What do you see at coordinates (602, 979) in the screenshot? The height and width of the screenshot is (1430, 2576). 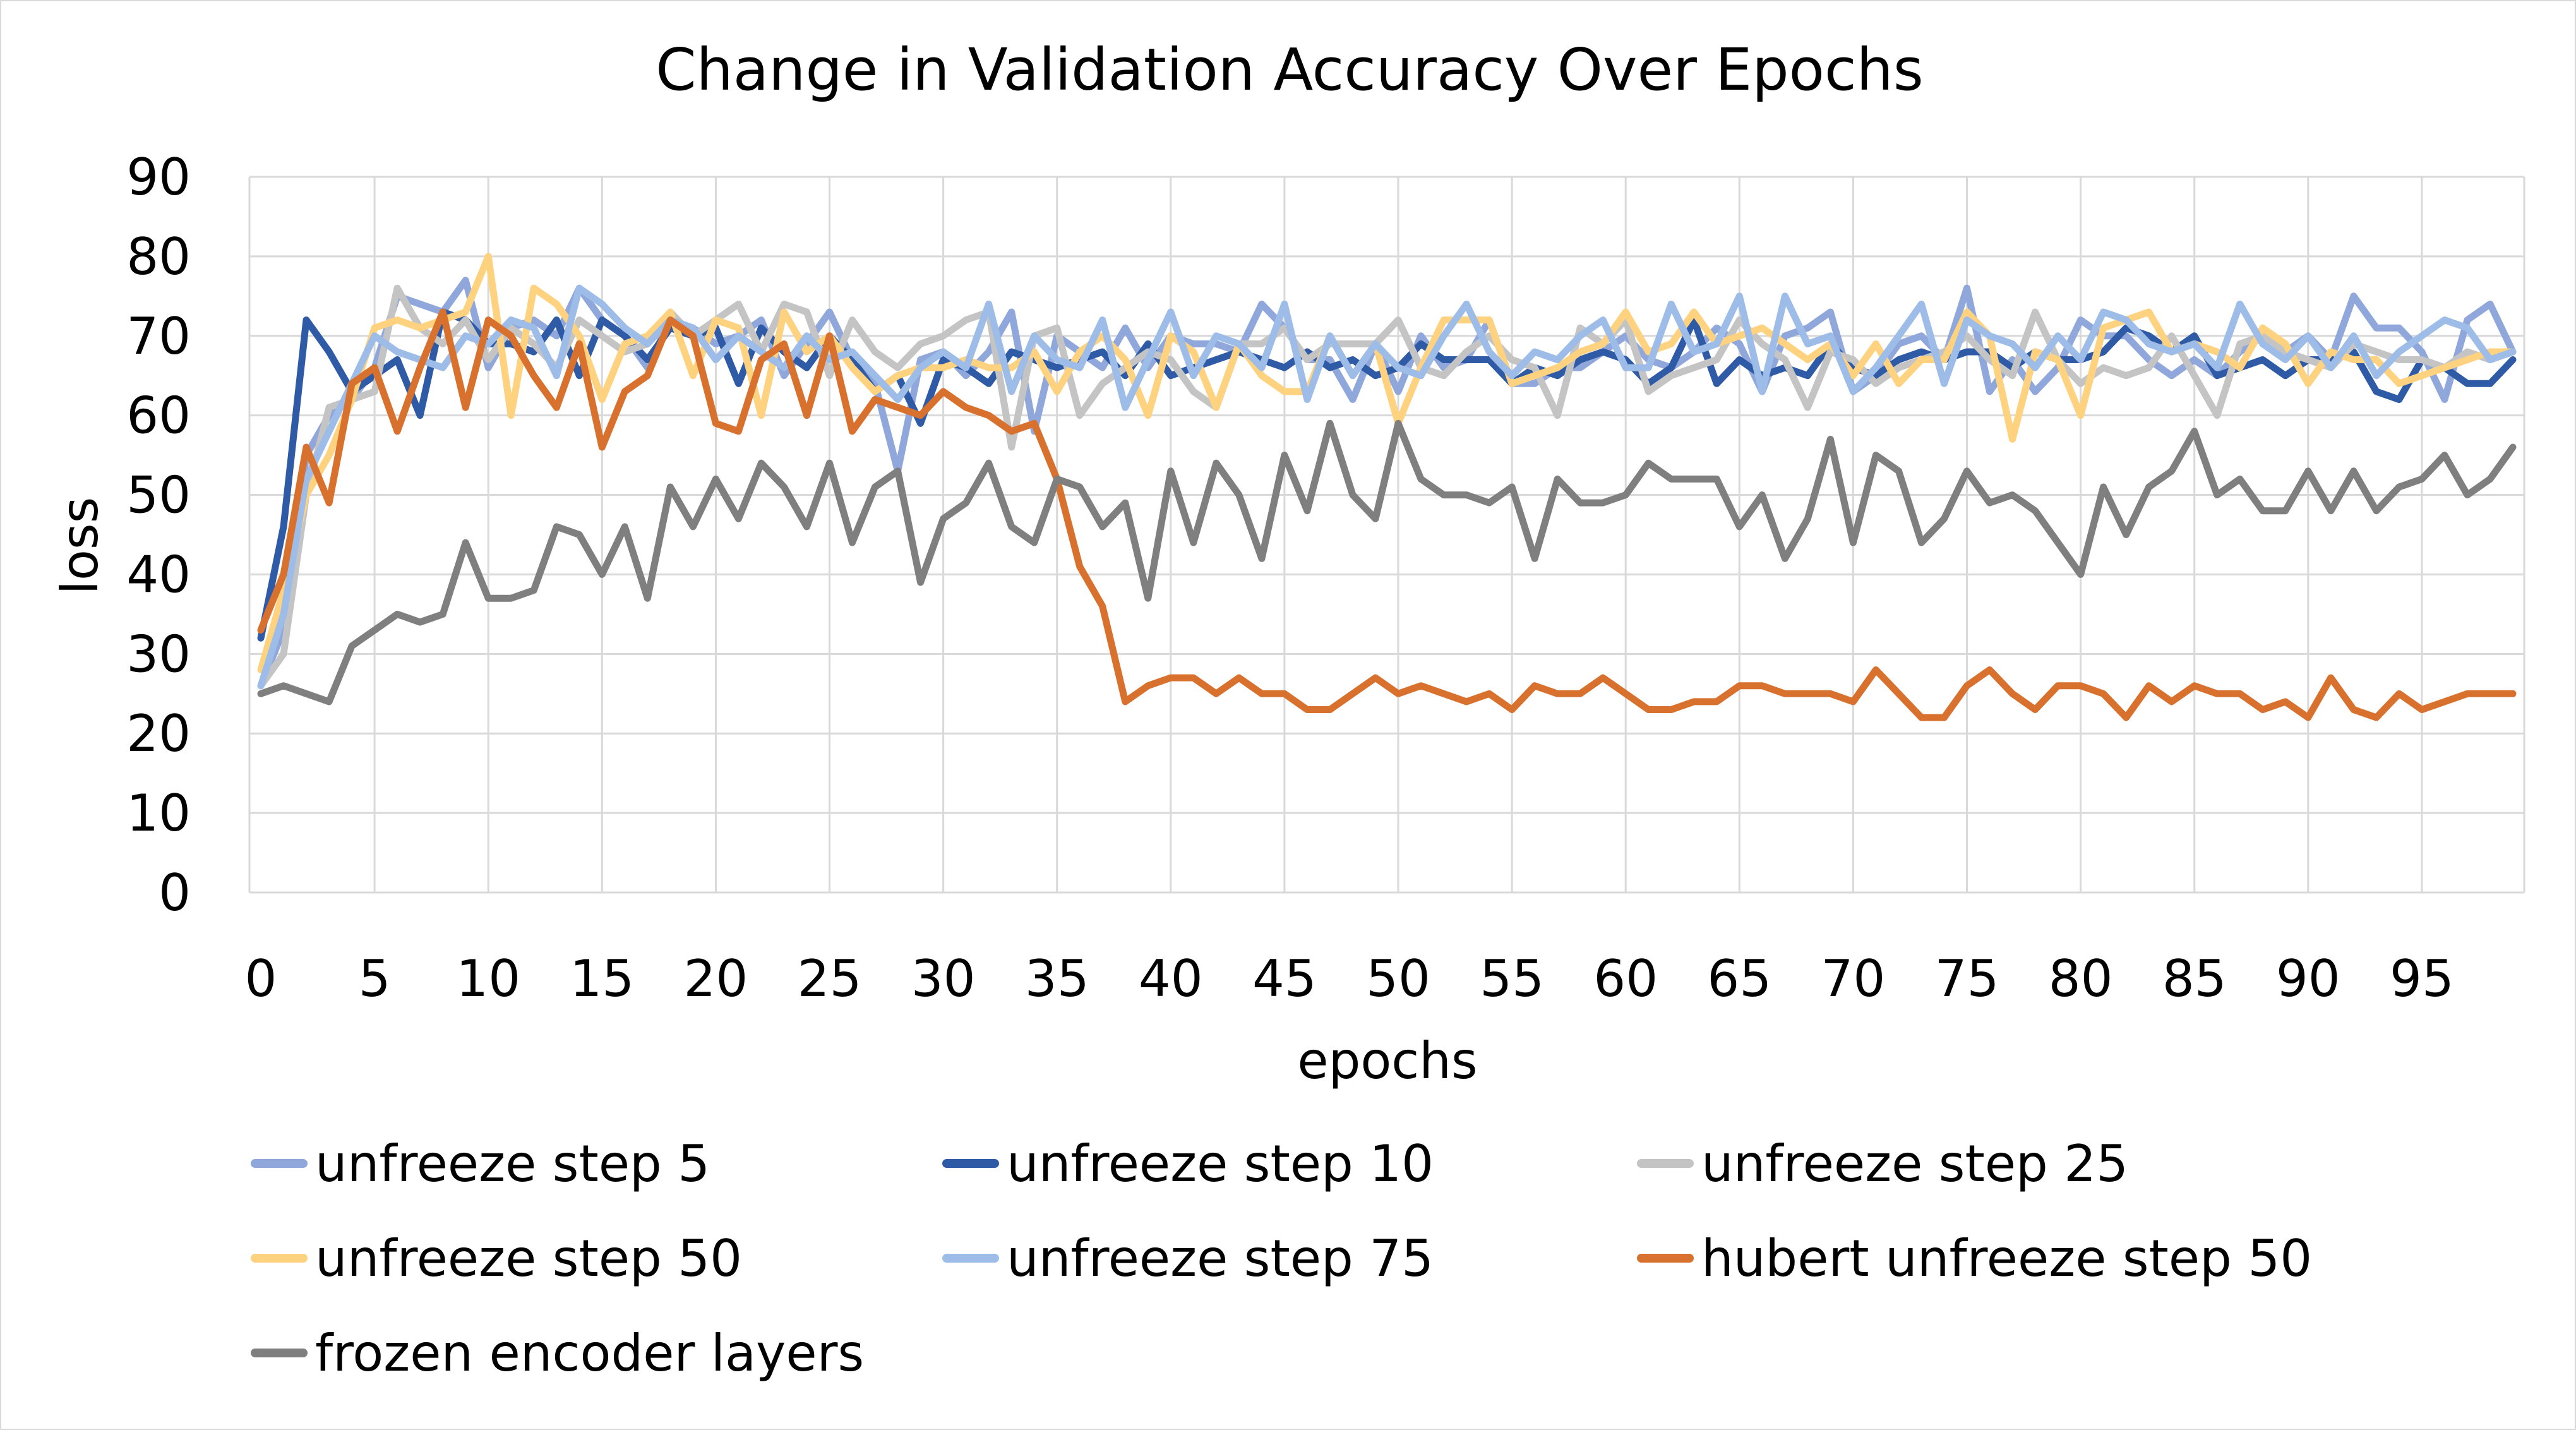 I see `x-tick-label: 15` at bounding box center [602, 979].